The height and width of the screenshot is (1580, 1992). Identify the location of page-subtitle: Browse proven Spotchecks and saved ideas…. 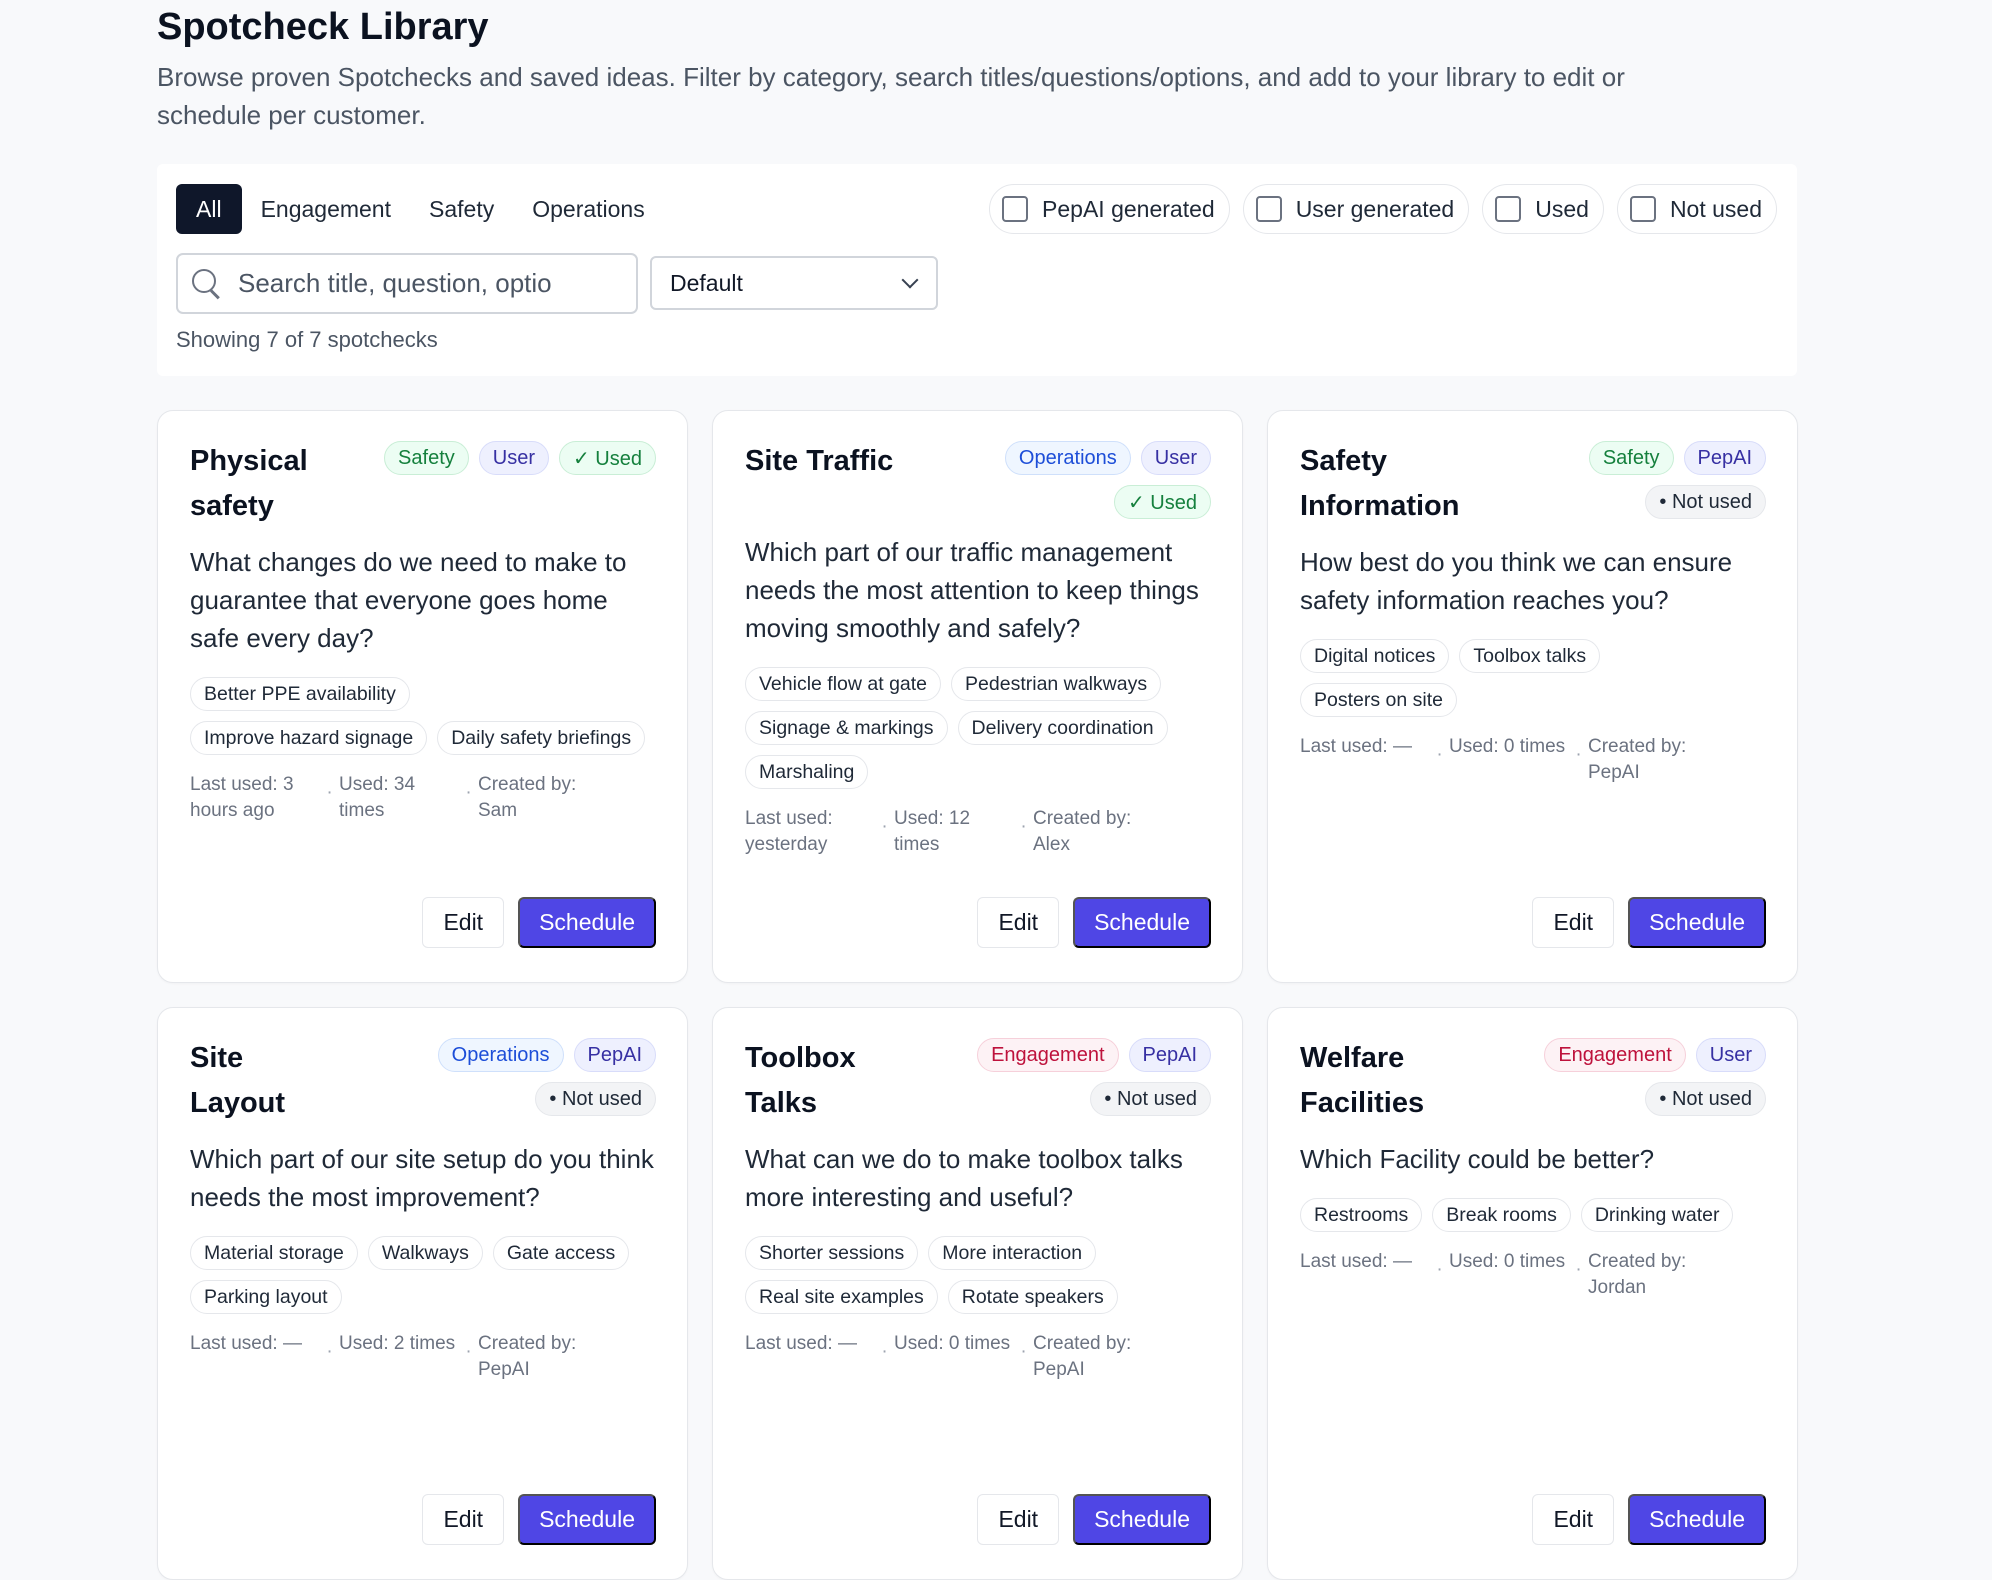
(891, 96).